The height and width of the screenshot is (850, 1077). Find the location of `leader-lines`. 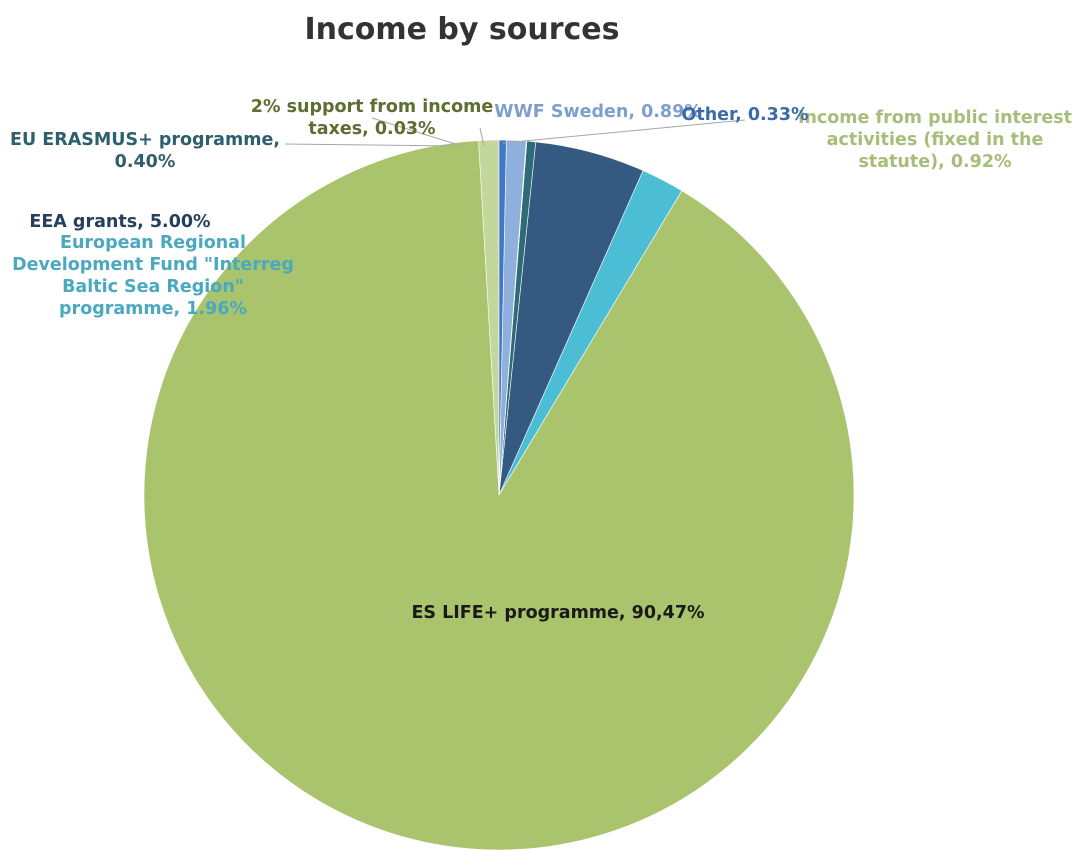

leader-lines is located at coordinates (515, 132).